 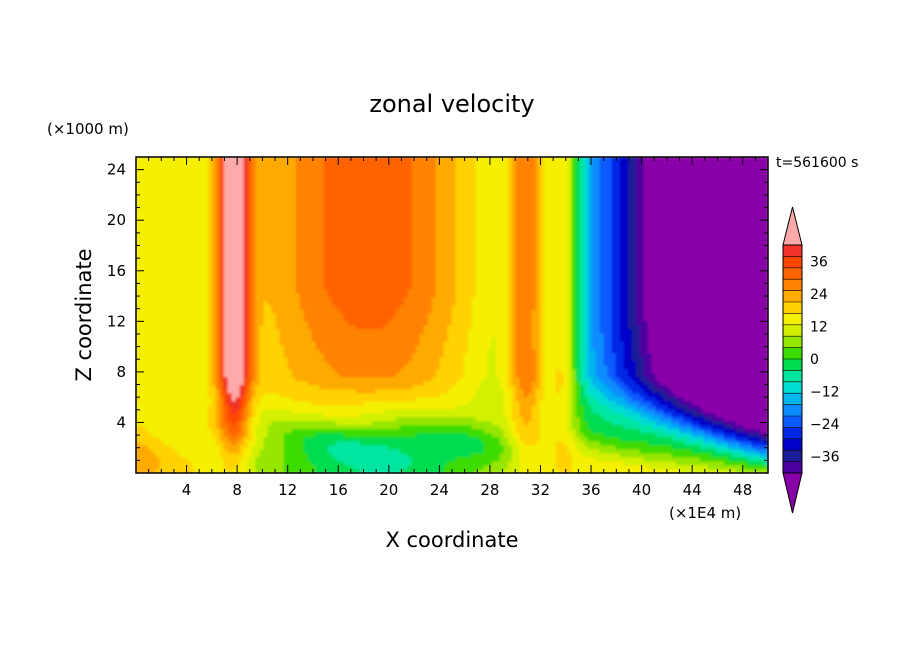 What do you see at coordinates (287, 490) in the screenshot?
I see `x-tick-label: 12` at bounding box center [287, 490].